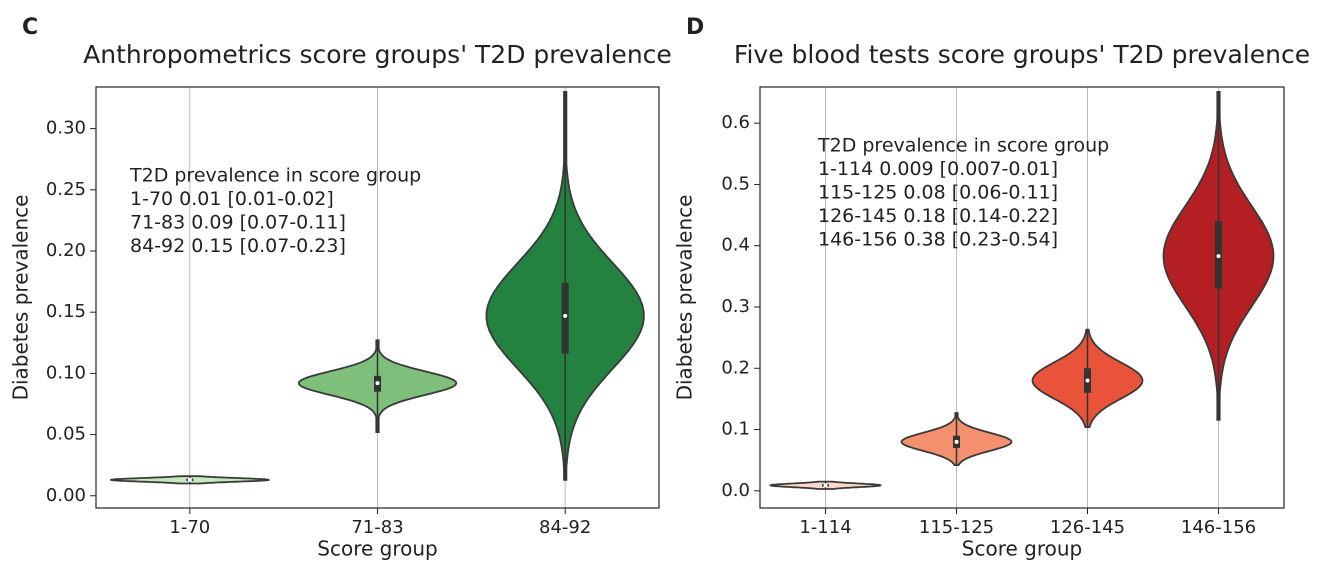  Describe the element at coordinates (938, 240) in the screenshot. I see `annotation: 146-156 0.38 [0.23-0.54]` at that location.